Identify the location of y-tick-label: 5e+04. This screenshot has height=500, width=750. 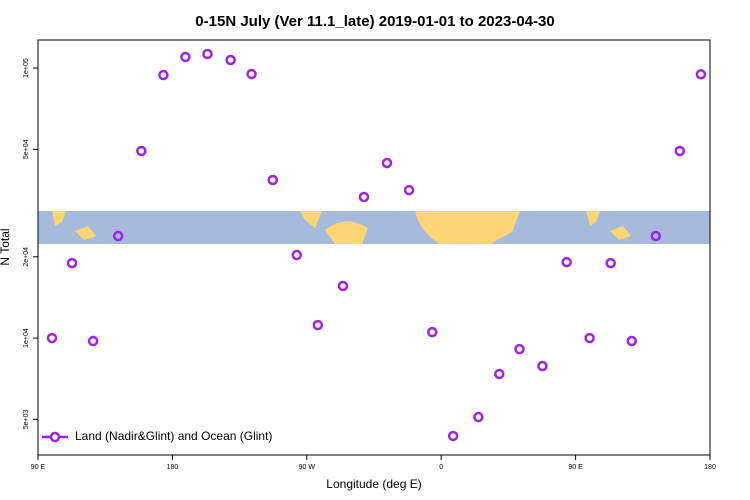
(26, 149).